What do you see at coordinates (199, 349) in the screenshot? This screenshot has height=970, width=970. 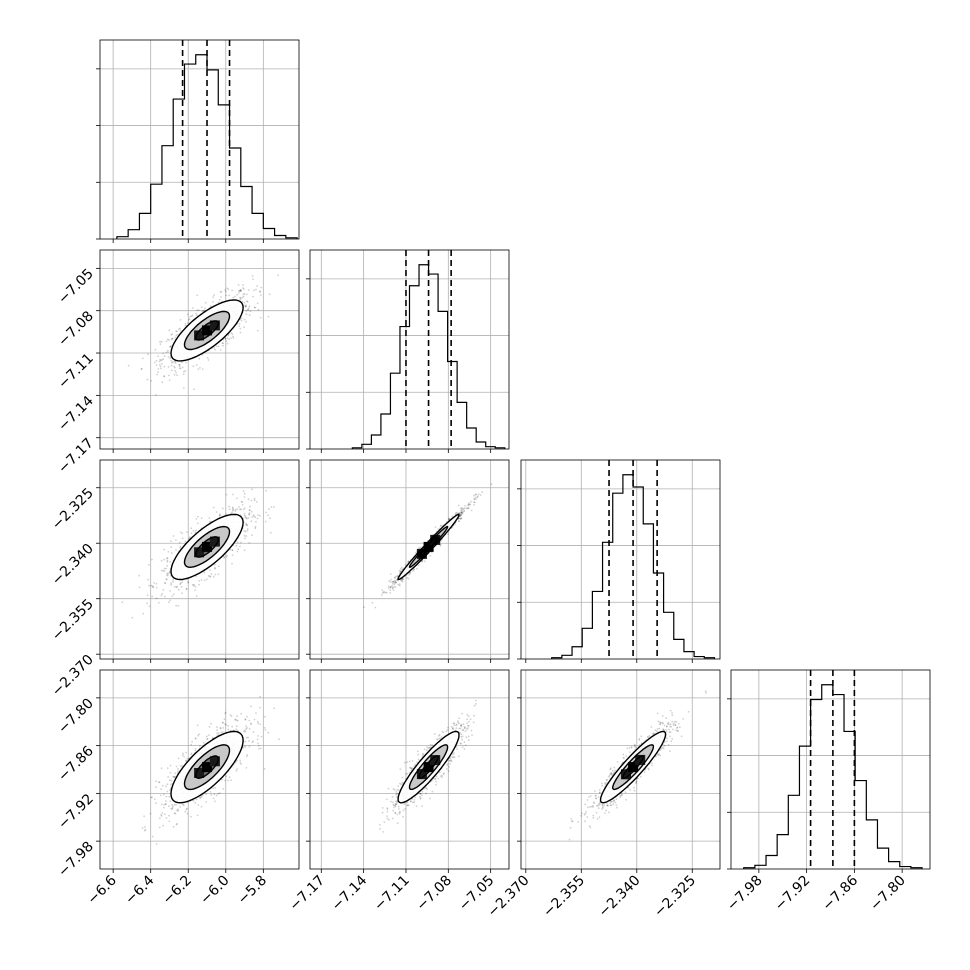 I see `panel-frame` at bounding box center [199, 349].